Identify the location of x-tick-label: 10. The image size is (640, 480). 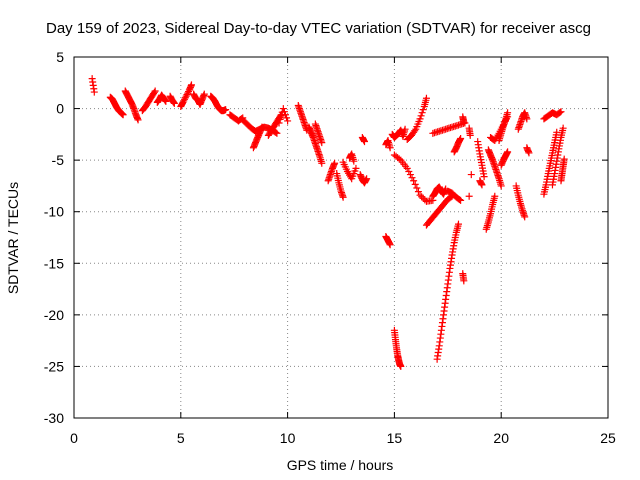
(288, 438).